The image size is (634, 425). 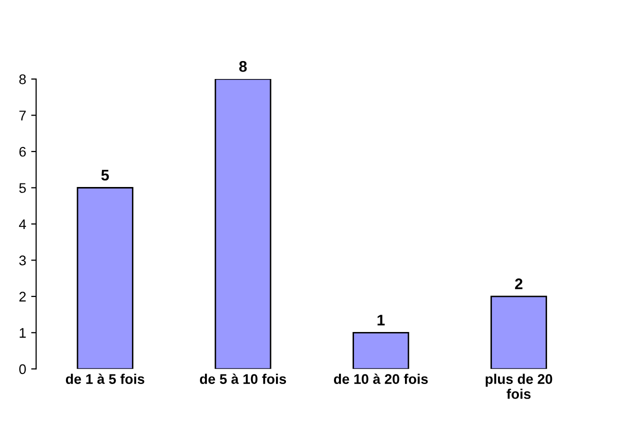 I want to click on data-label: 2, so click(x=518, y=284).